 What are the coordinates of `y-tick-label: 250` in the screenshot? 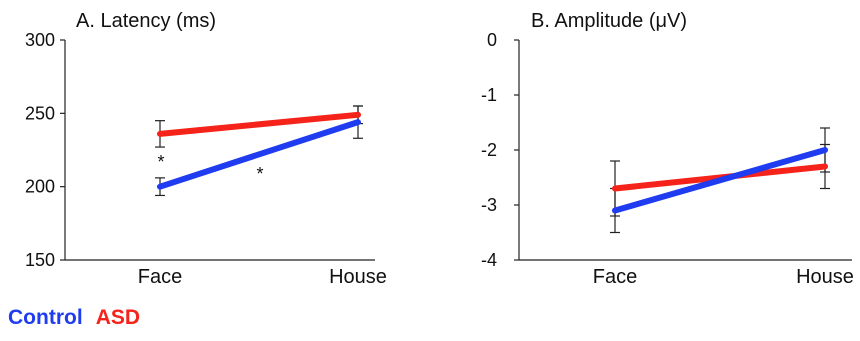 It's located at (40, 113).